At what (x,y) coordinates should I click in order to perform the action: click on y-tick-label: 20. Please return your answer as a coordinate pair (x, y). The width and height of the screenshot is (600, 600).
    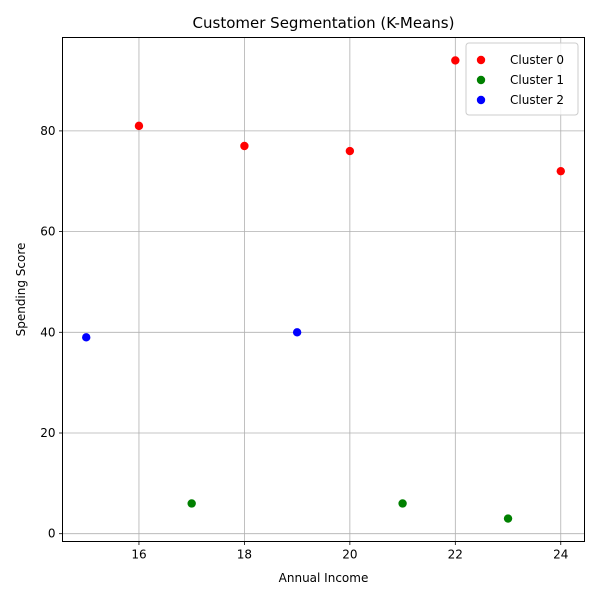
    Looking at the image, I should click on (47, 433).